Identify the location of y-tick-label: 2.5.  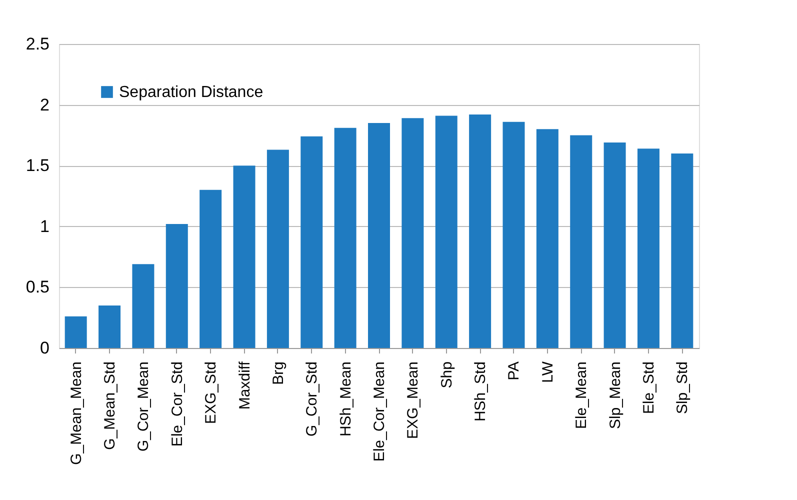
(38, 44).